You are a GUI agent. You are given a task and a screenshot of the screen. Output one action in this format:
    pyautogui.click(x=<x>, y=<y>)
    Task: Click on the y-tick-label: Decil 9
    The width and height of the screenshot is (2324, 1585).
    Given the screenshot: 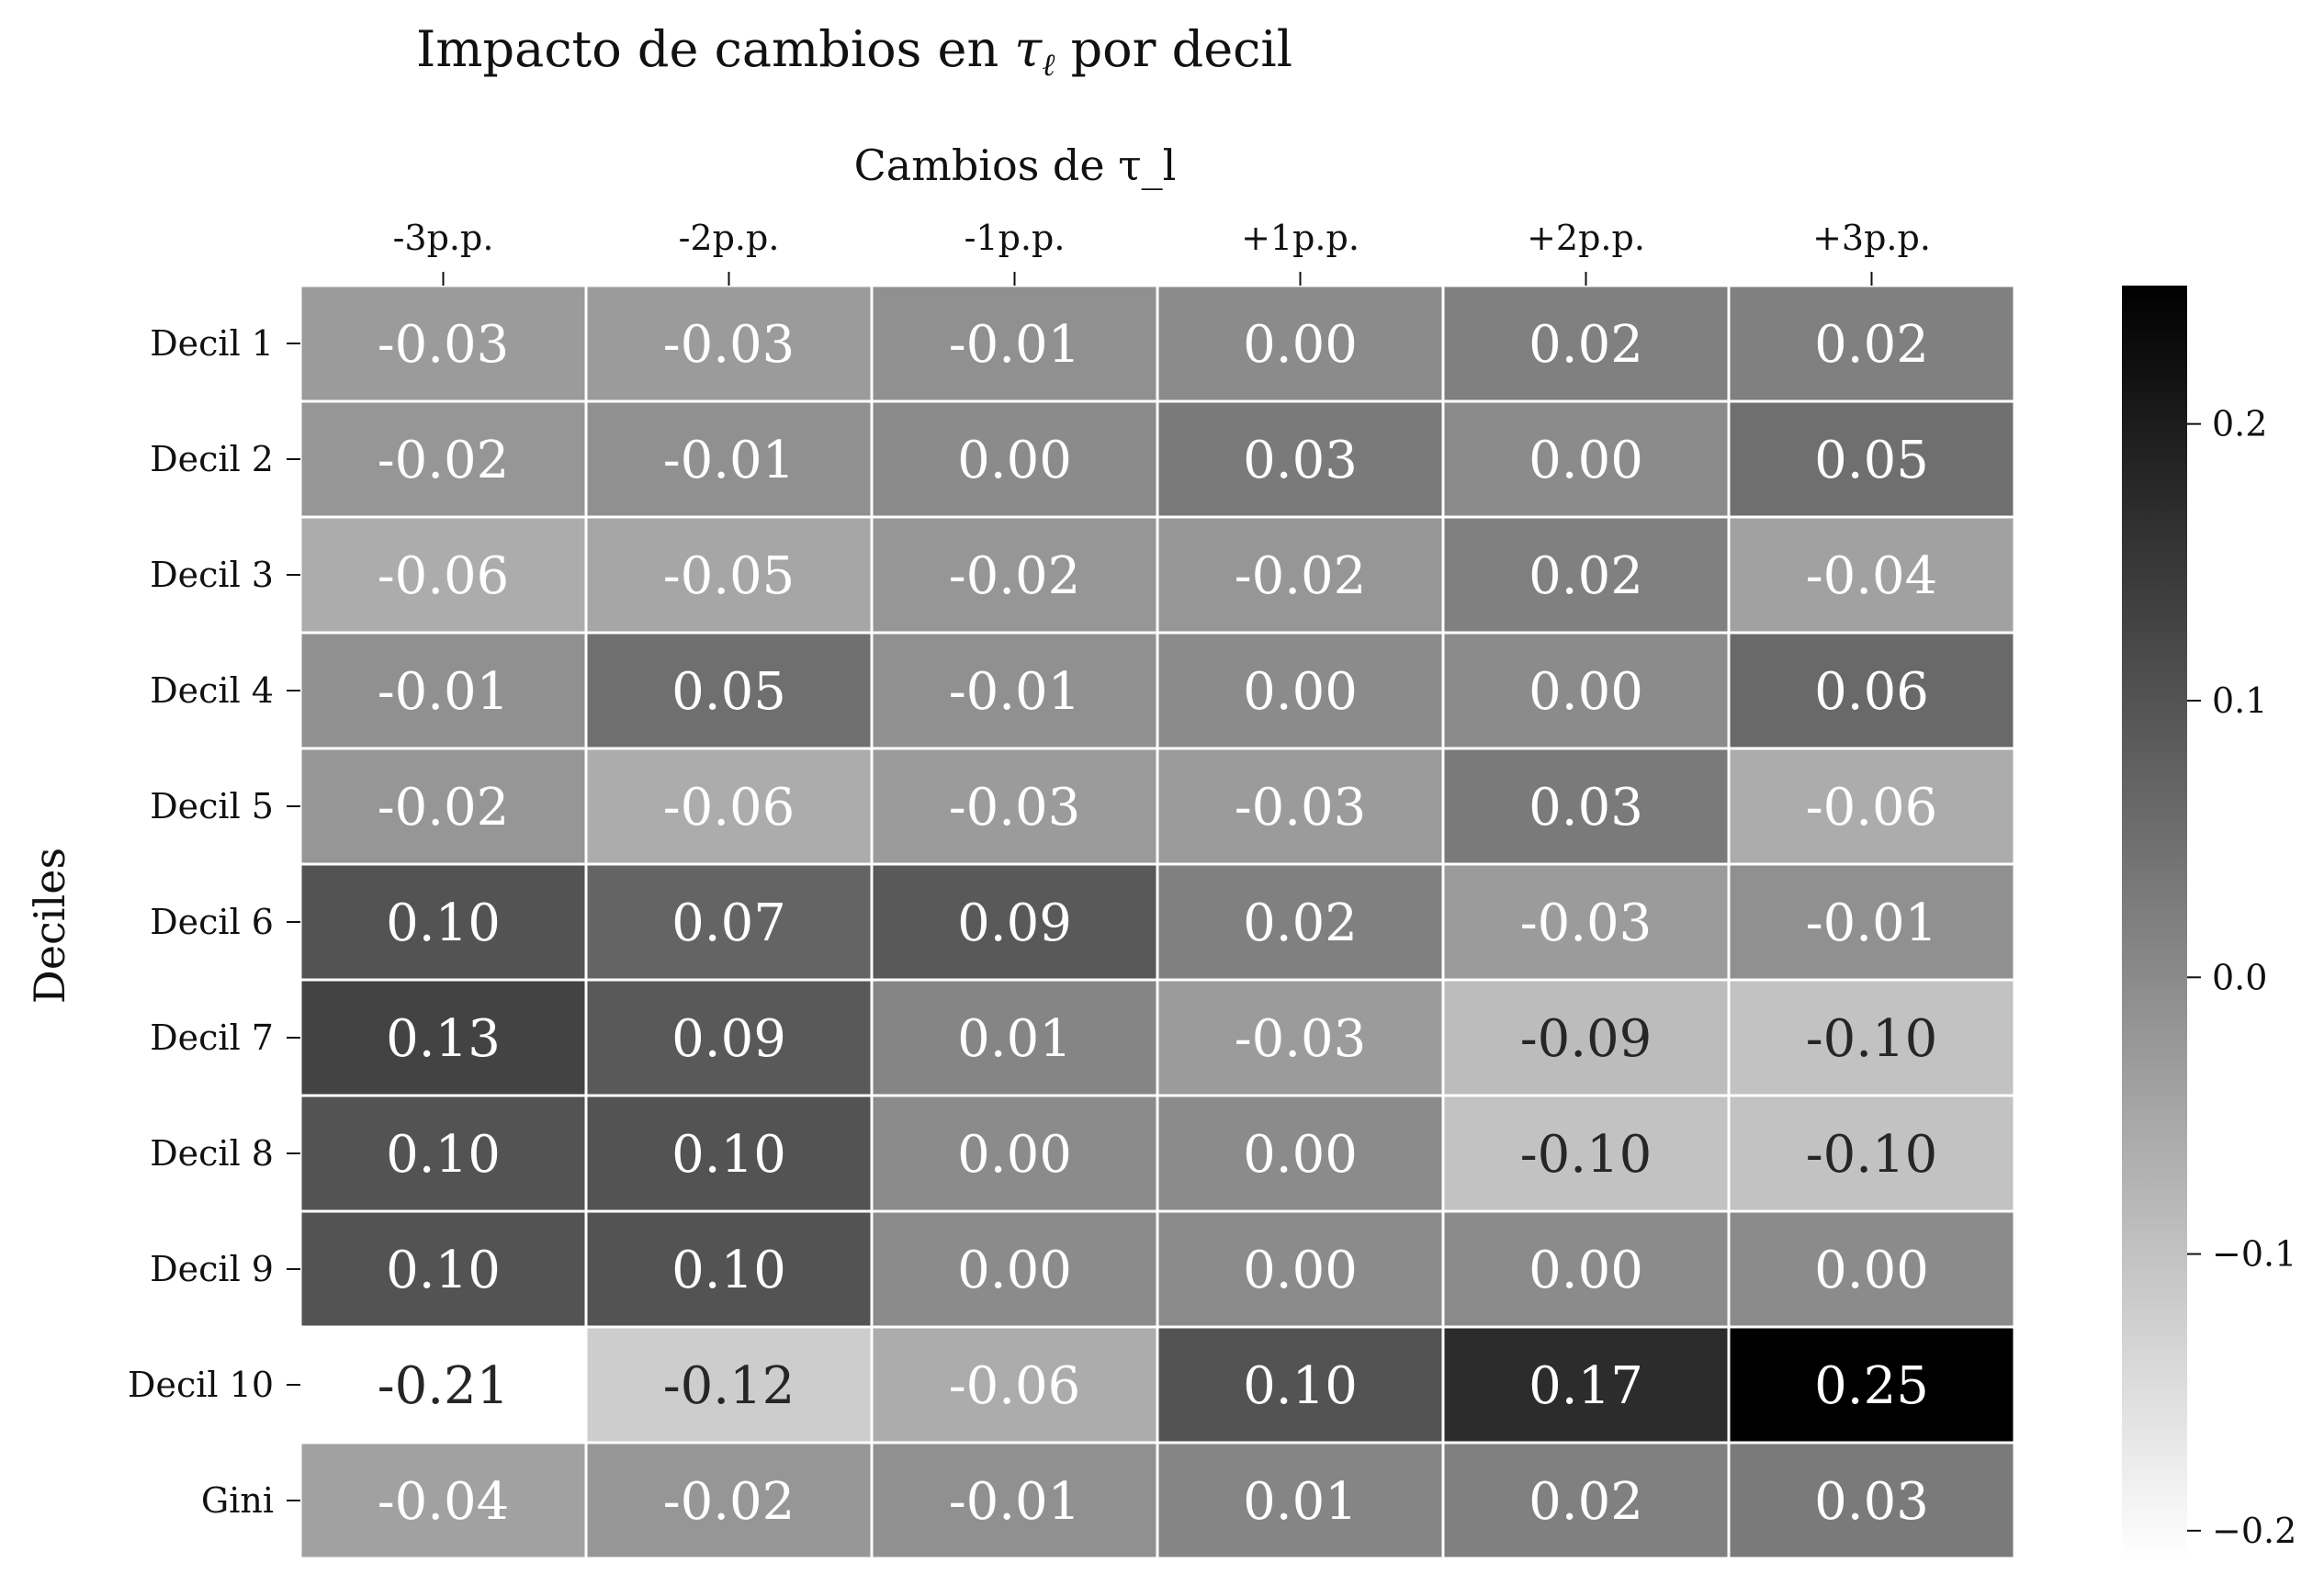 What is the action you would take?
    pyautogui.click(x=212, y=1269)
    